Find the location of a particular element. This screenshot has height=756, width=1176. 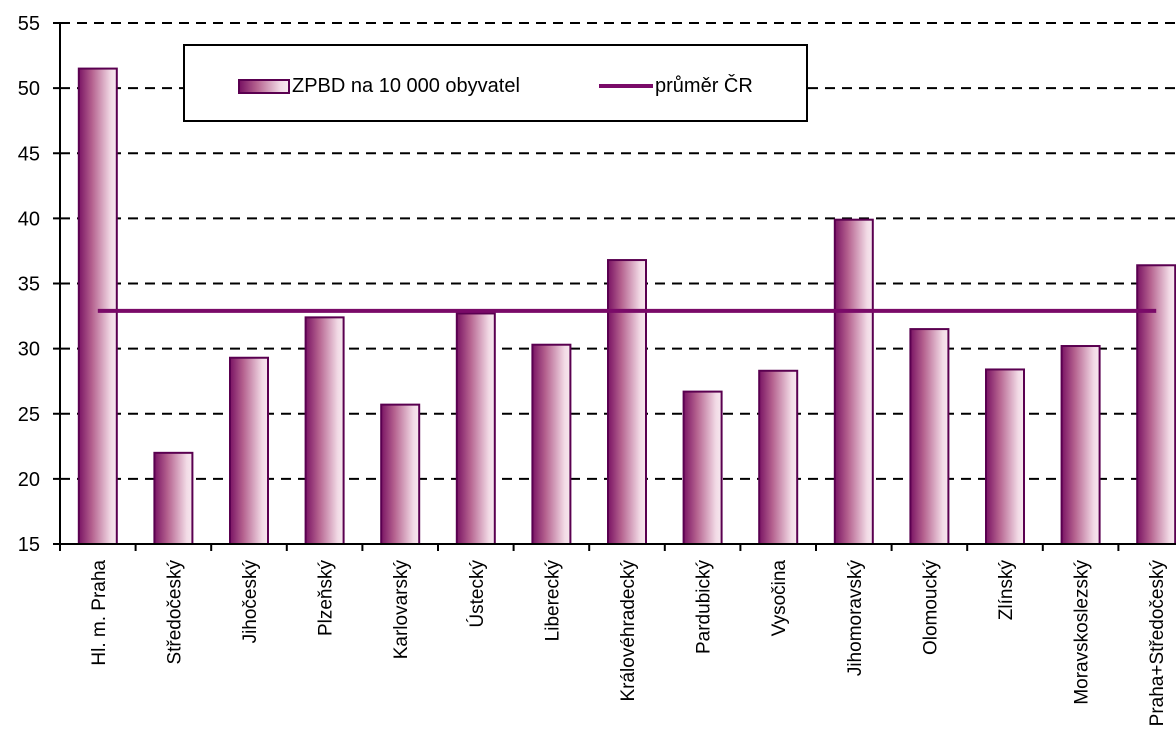

legend-entry-average: průměr ČR is located at coordinates (676, 86).